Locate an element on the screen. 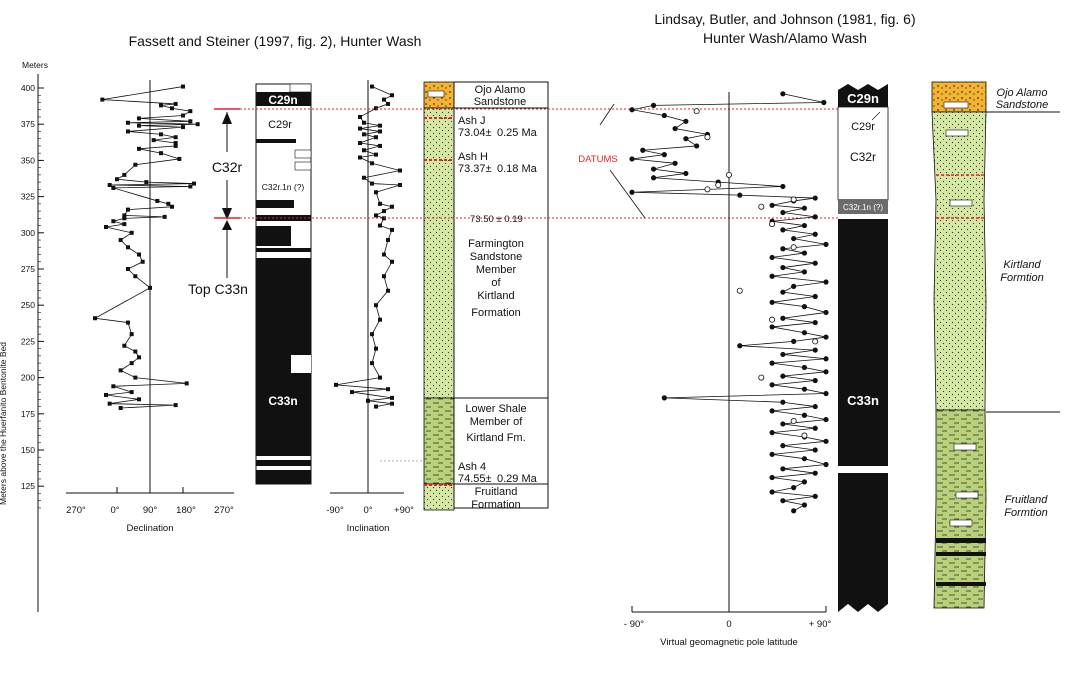  right-fruitland-line1: Fruitland is located at coordinates (1027, 500).